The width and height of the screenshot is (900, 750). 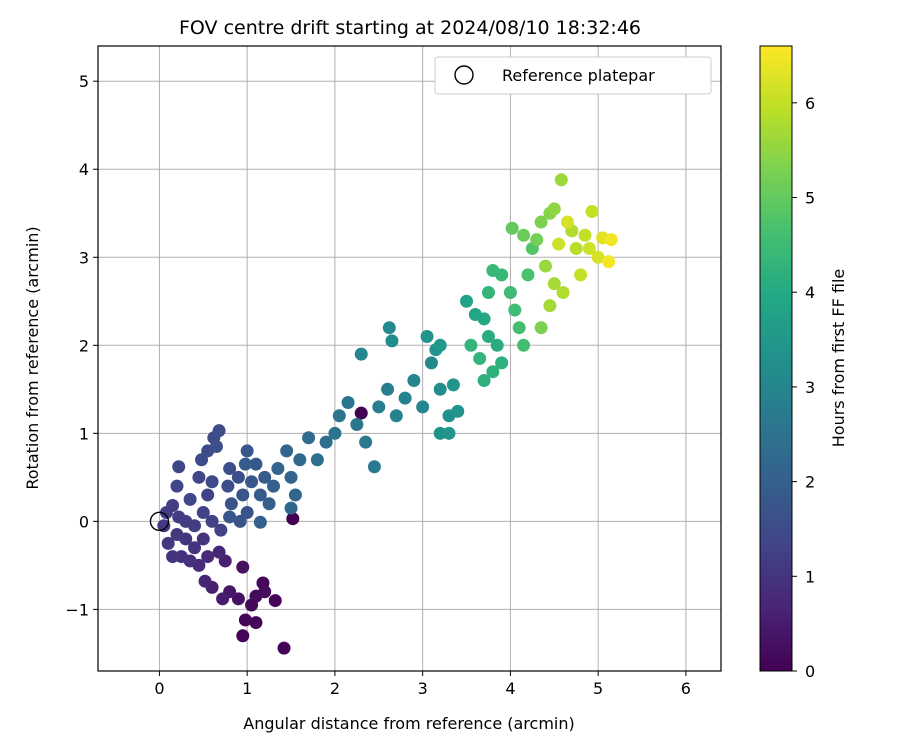 I want to click on legend: Reference platepar, so click(x=573, y=75).